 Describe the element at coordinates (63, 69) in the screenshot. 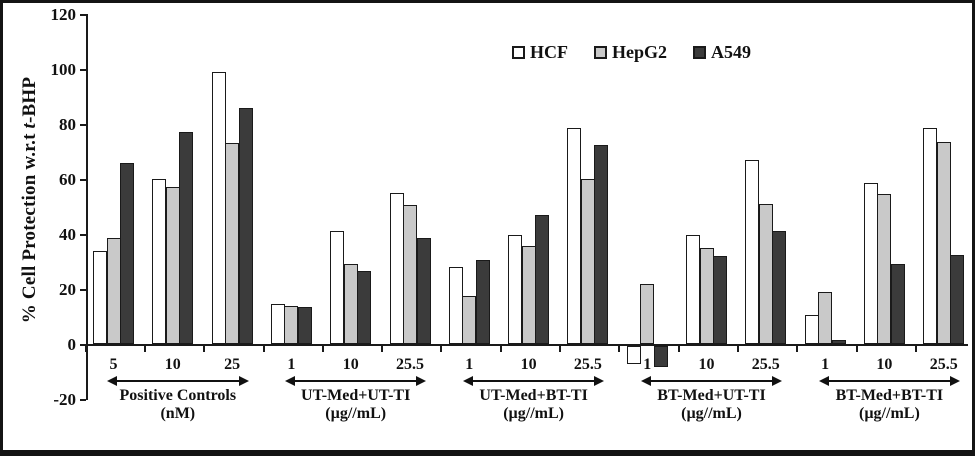

I see `y-tick-label: 100` at that location.